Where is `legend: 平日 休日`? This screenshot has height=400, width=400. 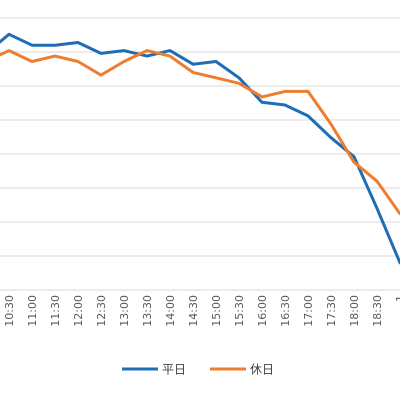
legend: 平日 休日 is located at coordinates (198, 370).